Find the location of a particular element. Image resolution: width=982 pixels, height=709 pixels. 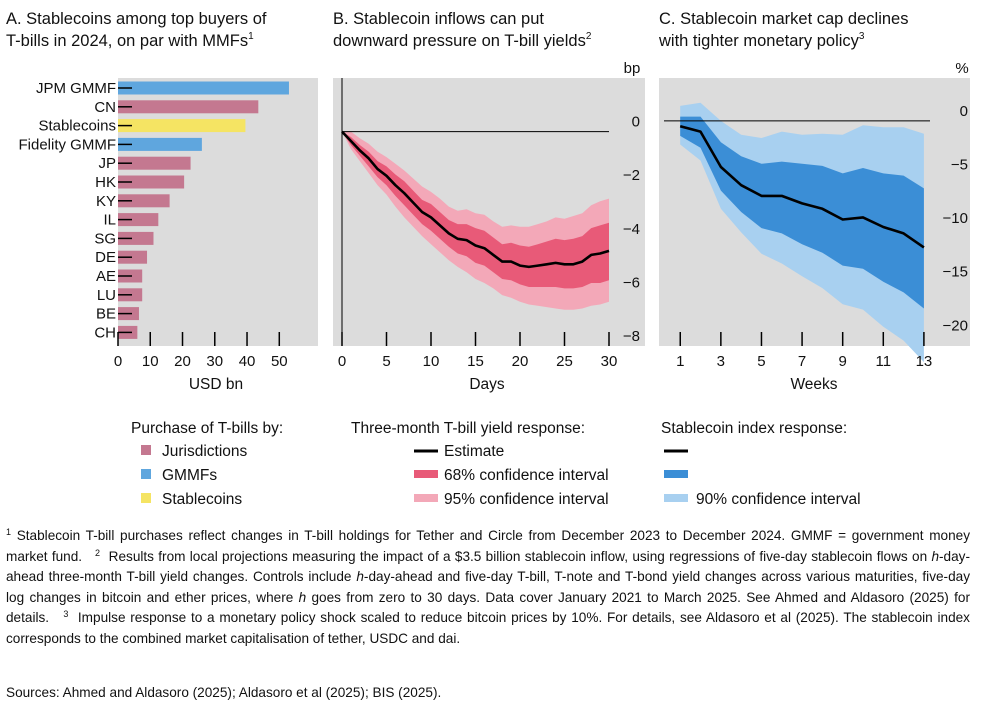

category-label-jp: JP is located at coordinates (107, 163).